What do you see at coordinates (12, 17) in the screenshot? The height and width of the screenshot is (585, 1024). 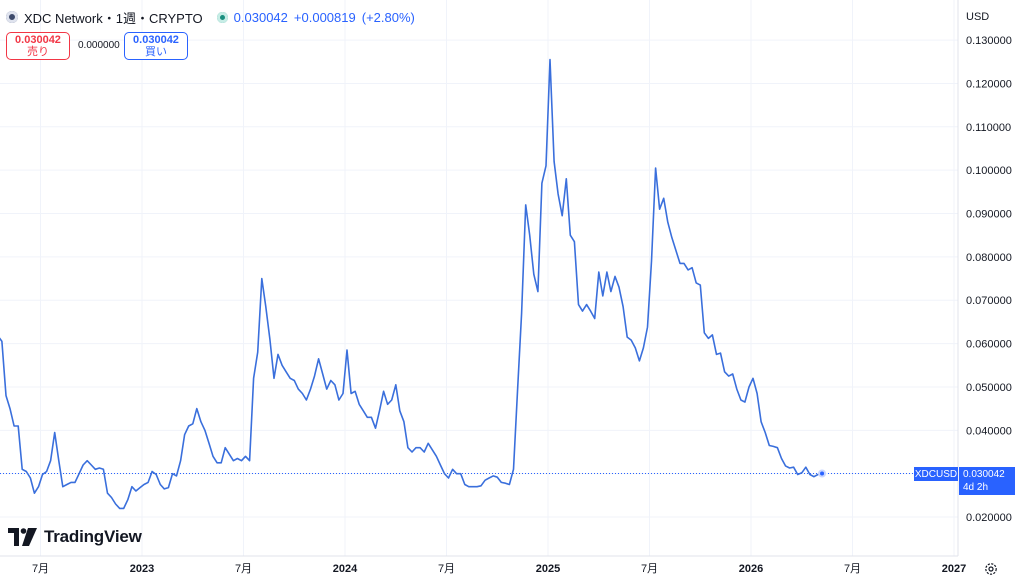 I see `xdc-coin-icon` at bounding box center [12, 17].